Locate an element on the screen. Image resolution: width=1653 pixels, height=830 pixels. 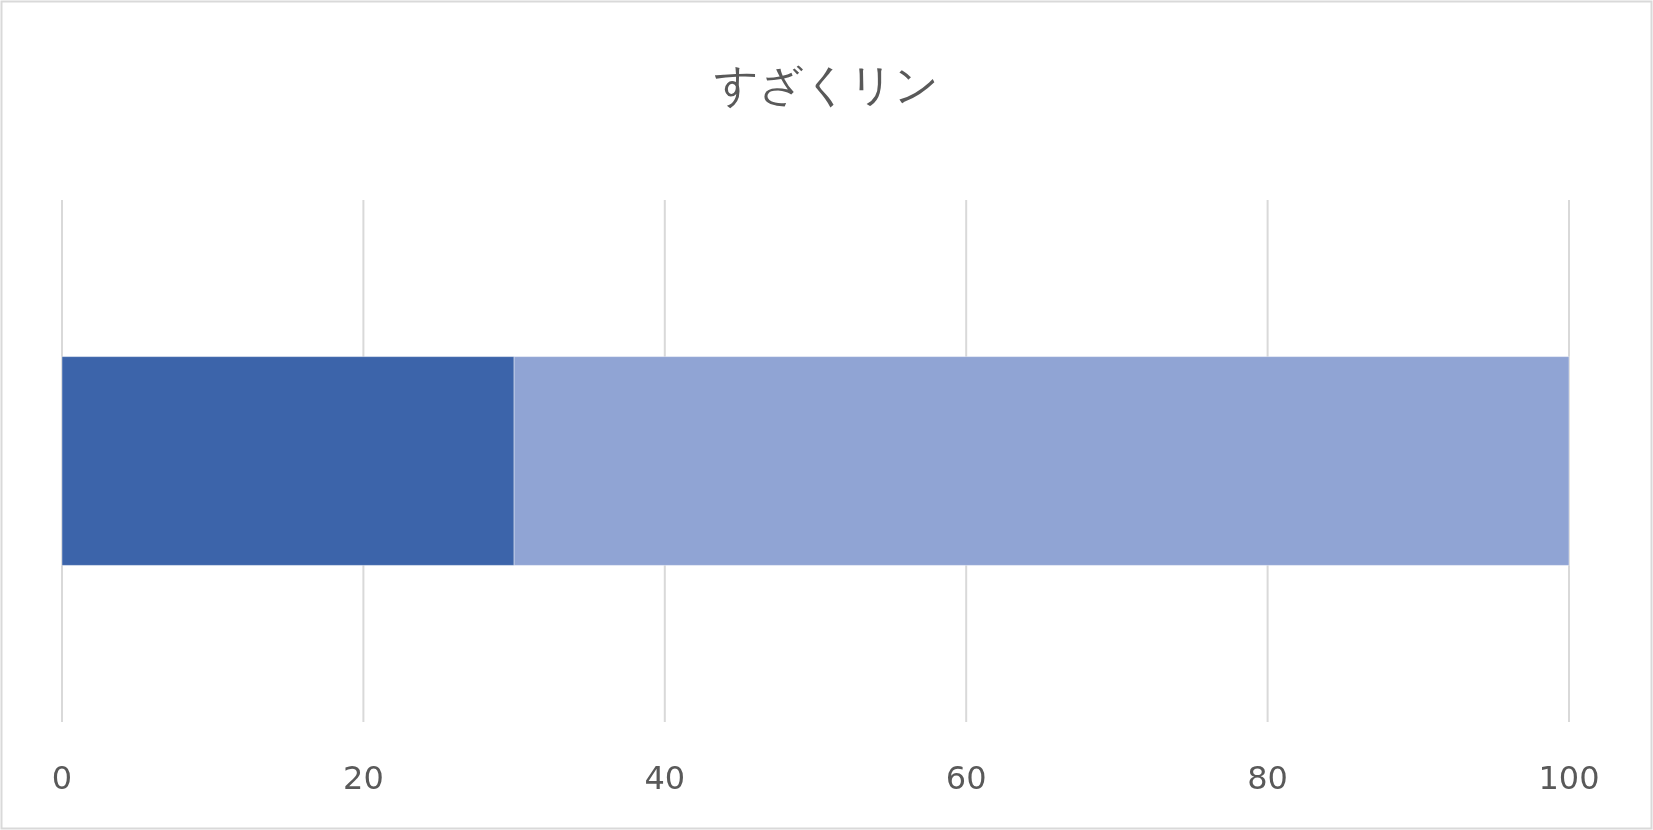
x-tick-label: 60 is located at coordinates (966, 778).